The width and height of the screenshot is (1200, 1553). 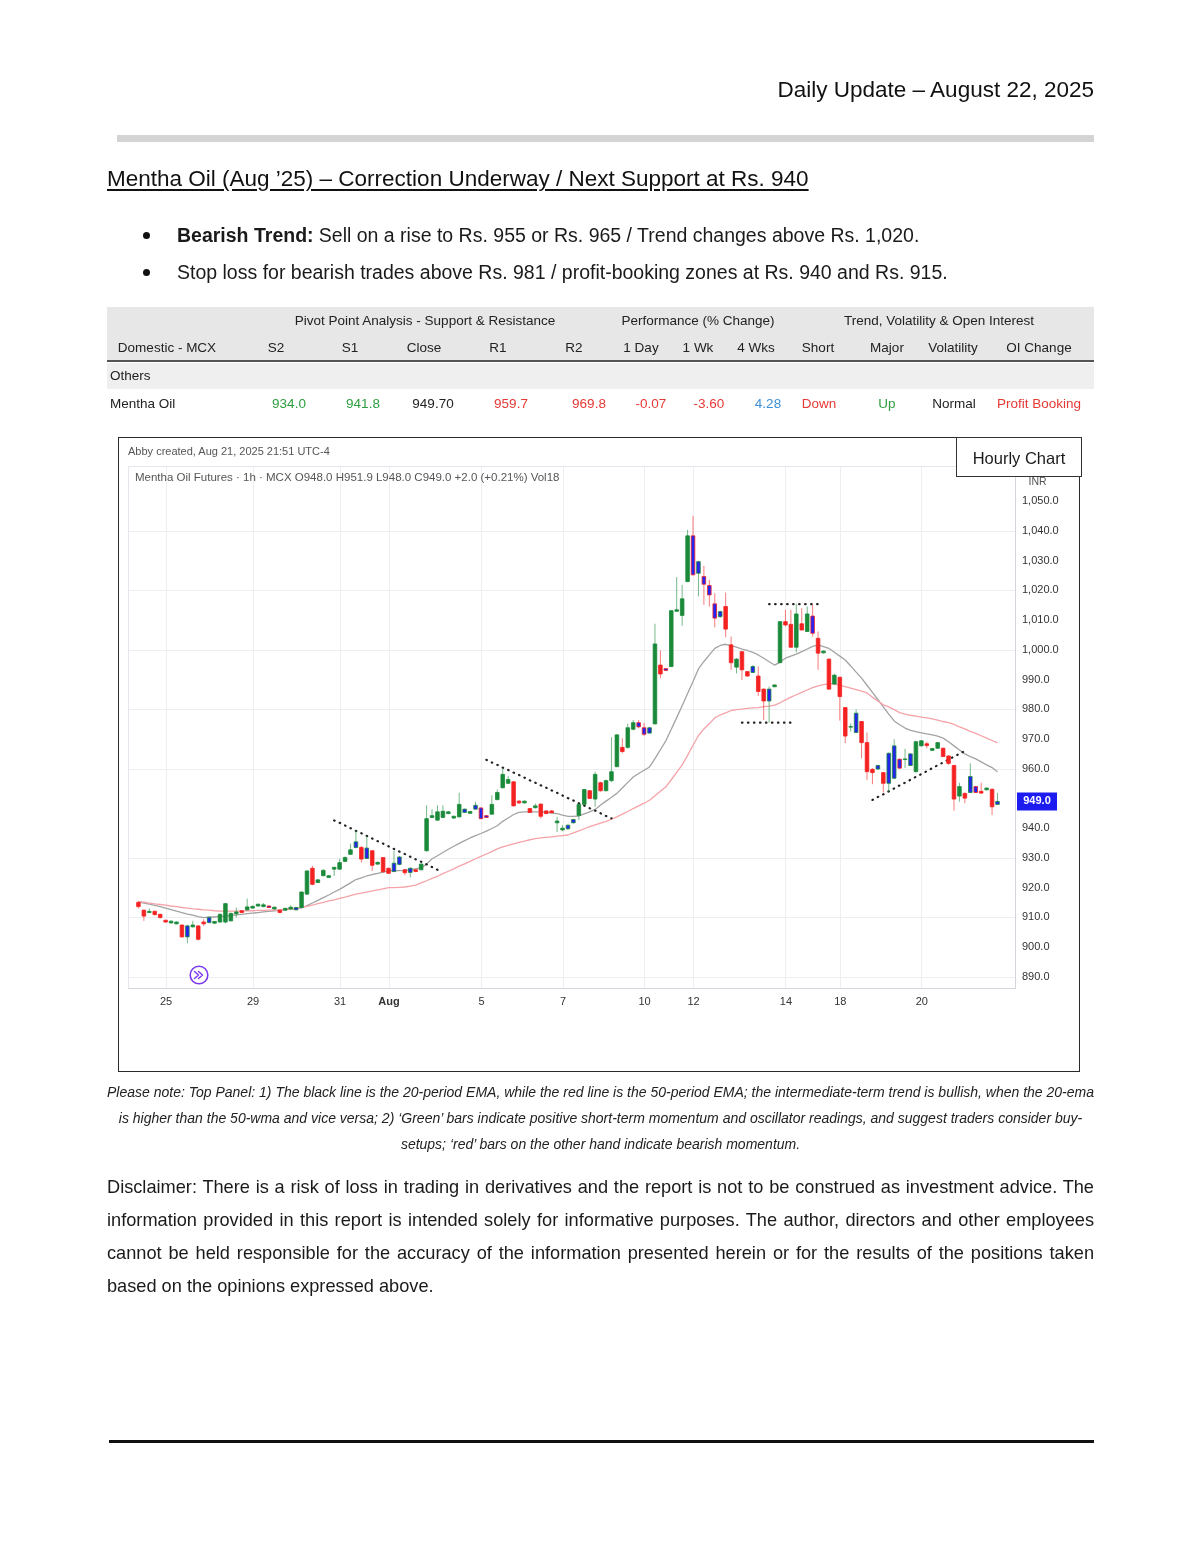 I want to click on x-tick-label: 10, so click(x=644, y=1000).